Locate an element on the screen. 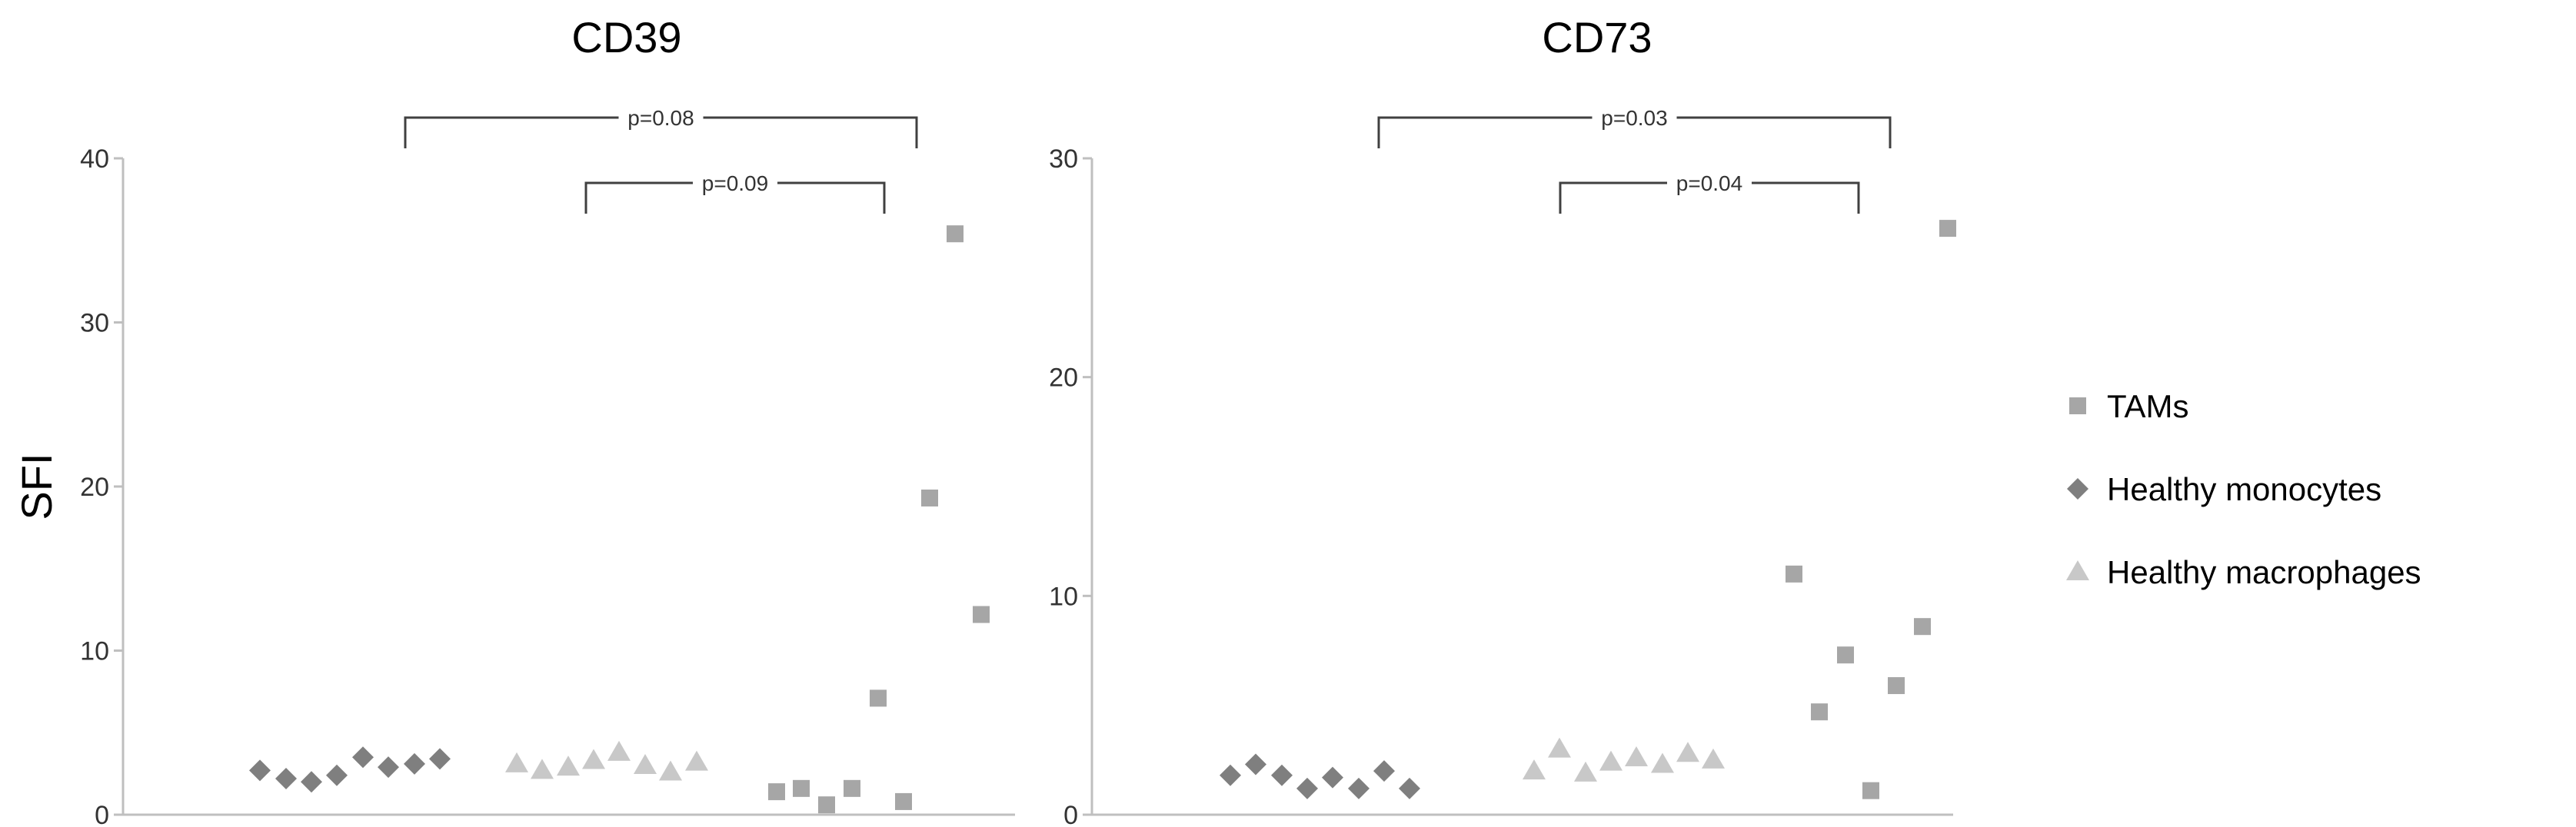  p-value-label: p=0.03 is located at coordinates (1634, 118).